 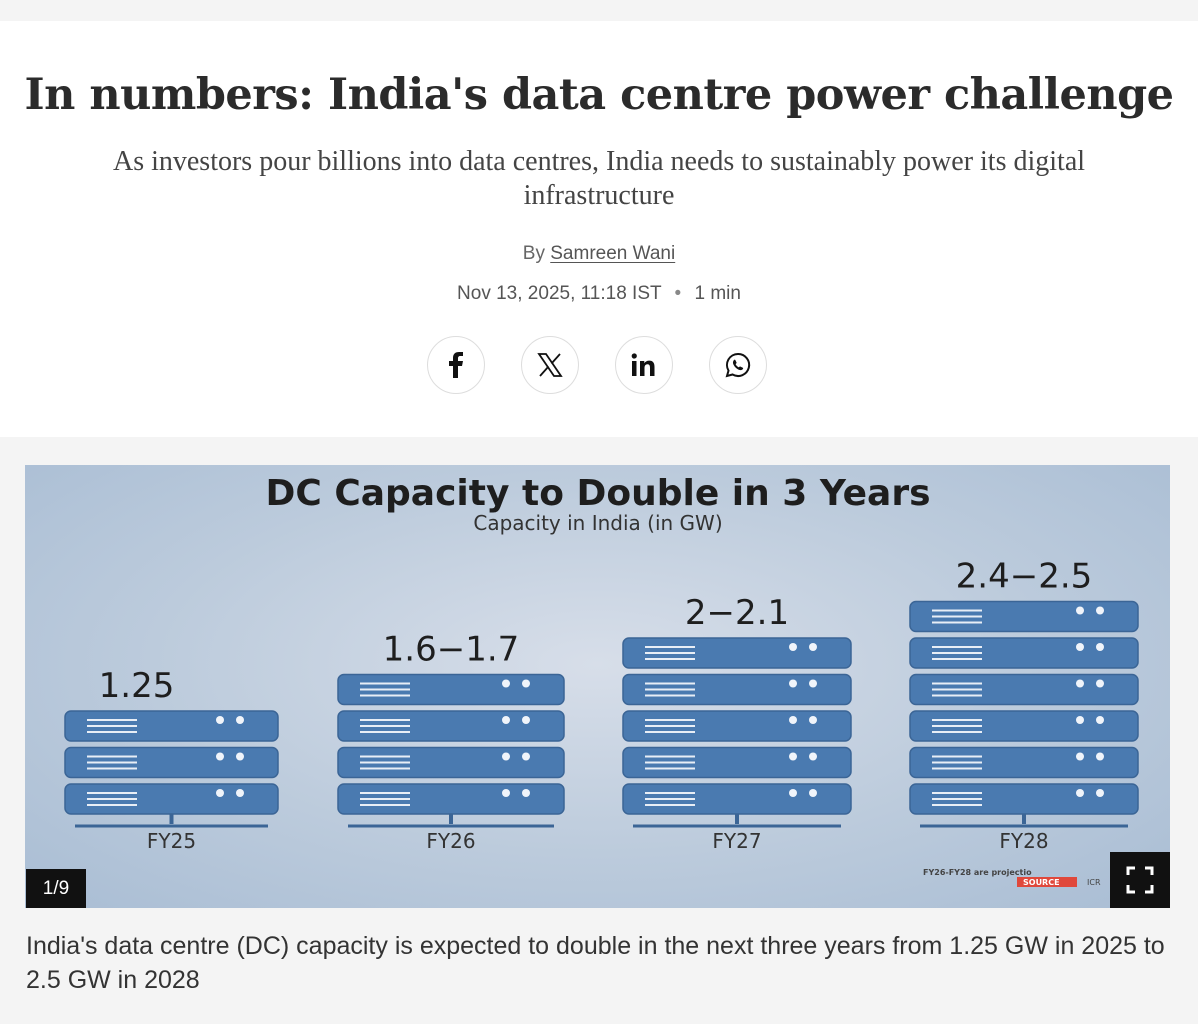 What do you see at coordinates (597, 493) in the screenshot?
I see `chart-title: DC Capacity to Double in 3 Years` at bounding box center [597, 493].